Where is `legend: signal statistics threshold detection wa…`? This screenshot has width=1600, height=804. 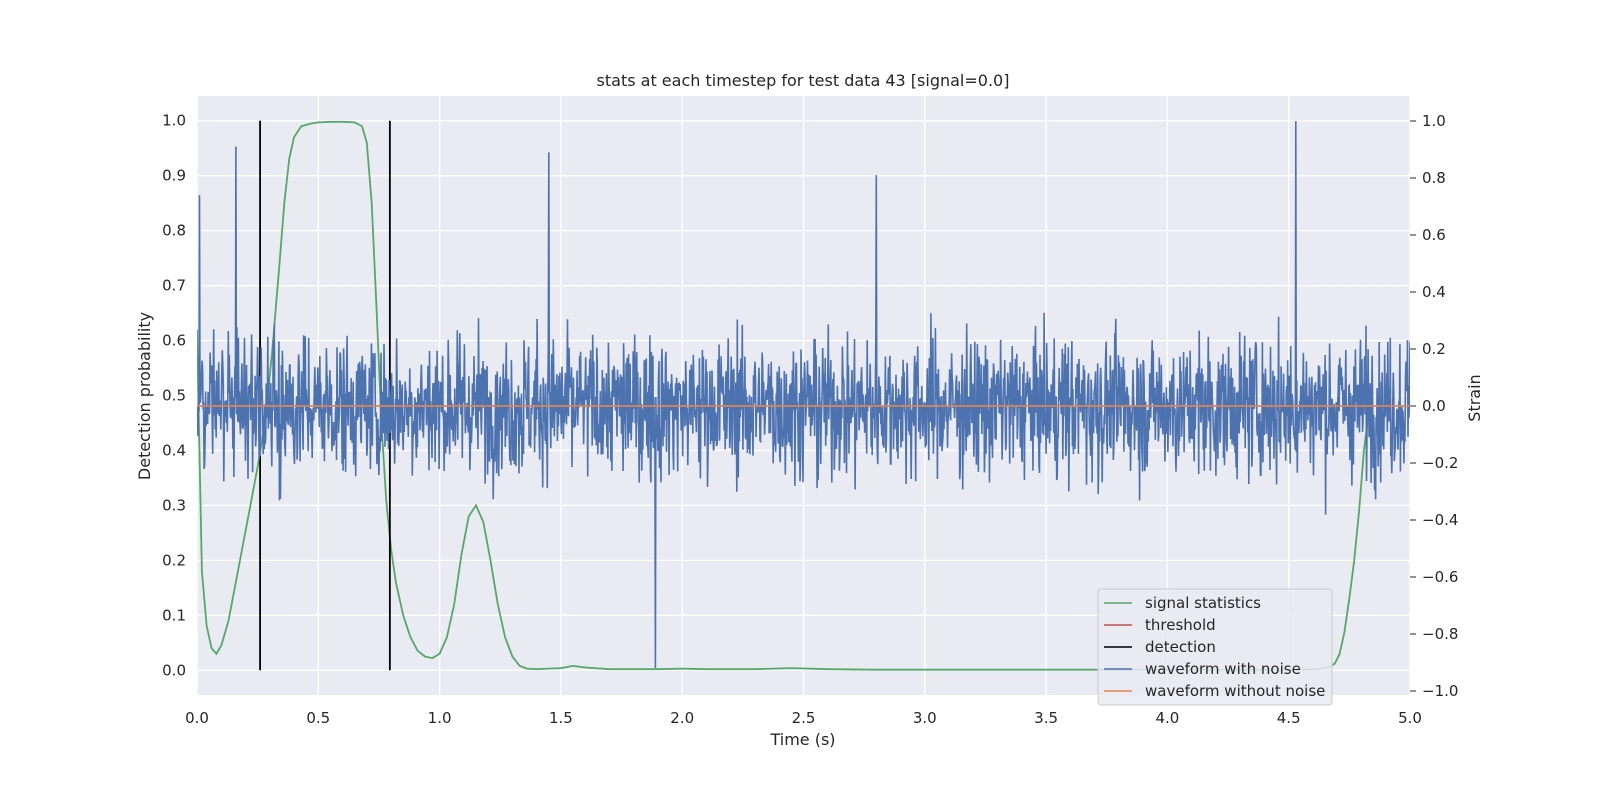
legend: signal statistics threshold detection wa… is located at coordinates (1215, 647).